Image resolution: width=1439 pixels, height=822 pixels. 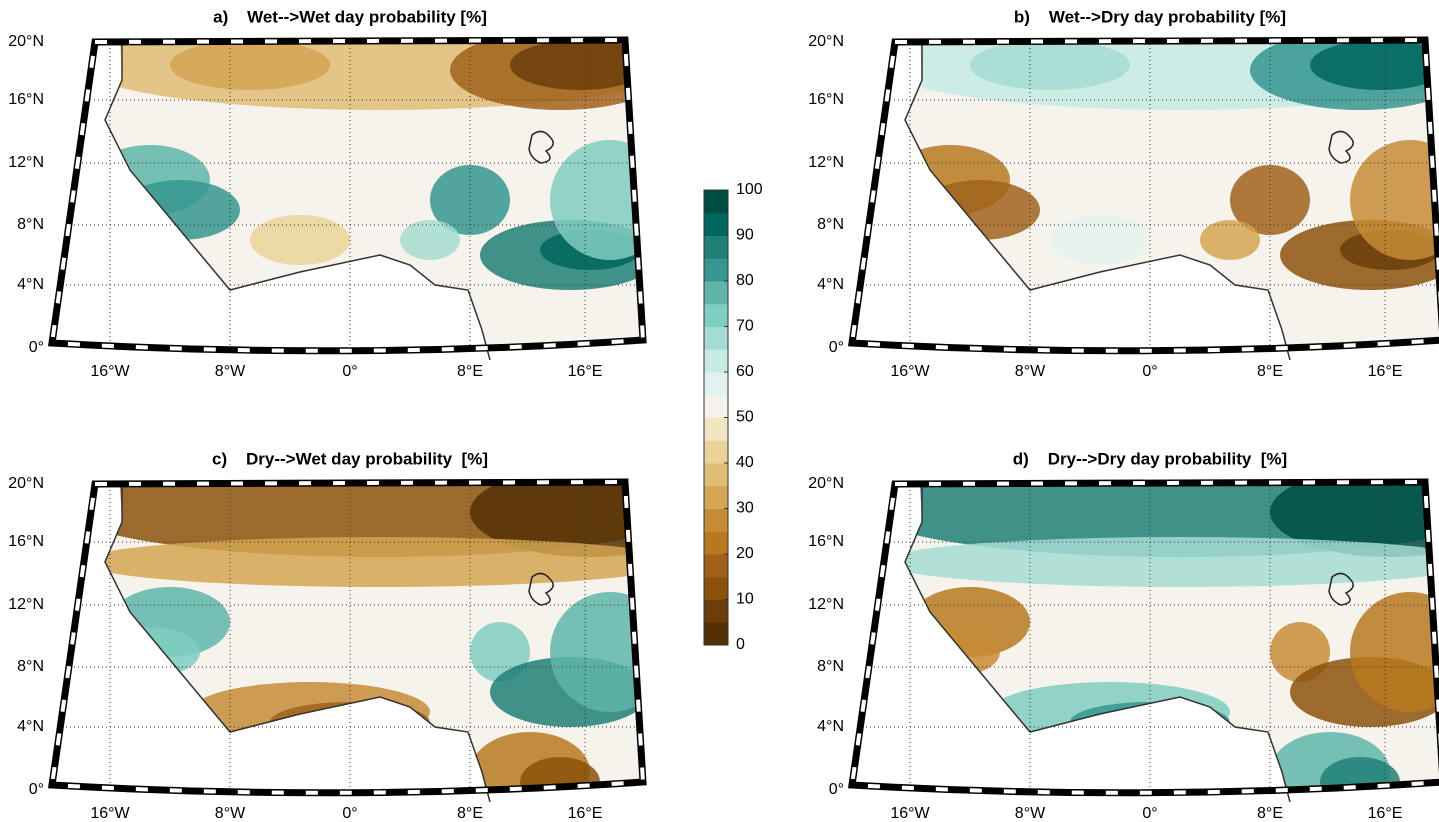 I want to click on colorbar-tick-label: 40, so click(x=745, y=462).